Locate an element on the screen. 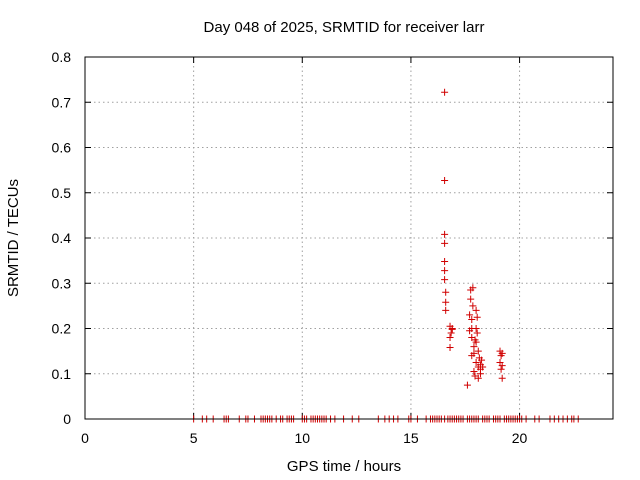  x-axis-label: GPS time / hours is located at coordinates (344, 466).